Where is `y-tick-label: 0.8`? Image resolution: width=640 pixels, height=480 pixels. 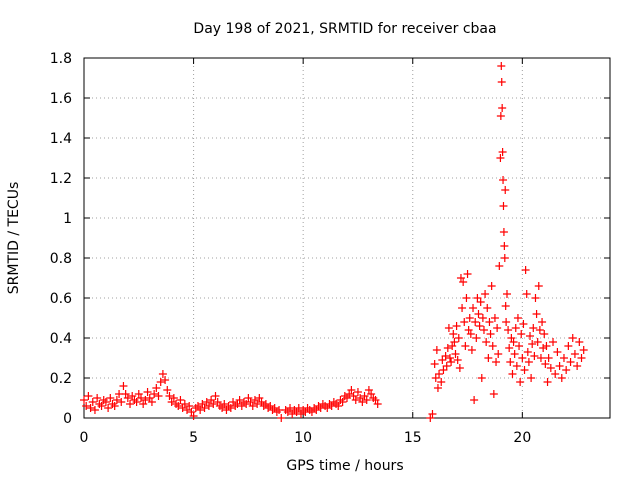
y-tick-label: 0.8 is located at coordinates (61, 259).